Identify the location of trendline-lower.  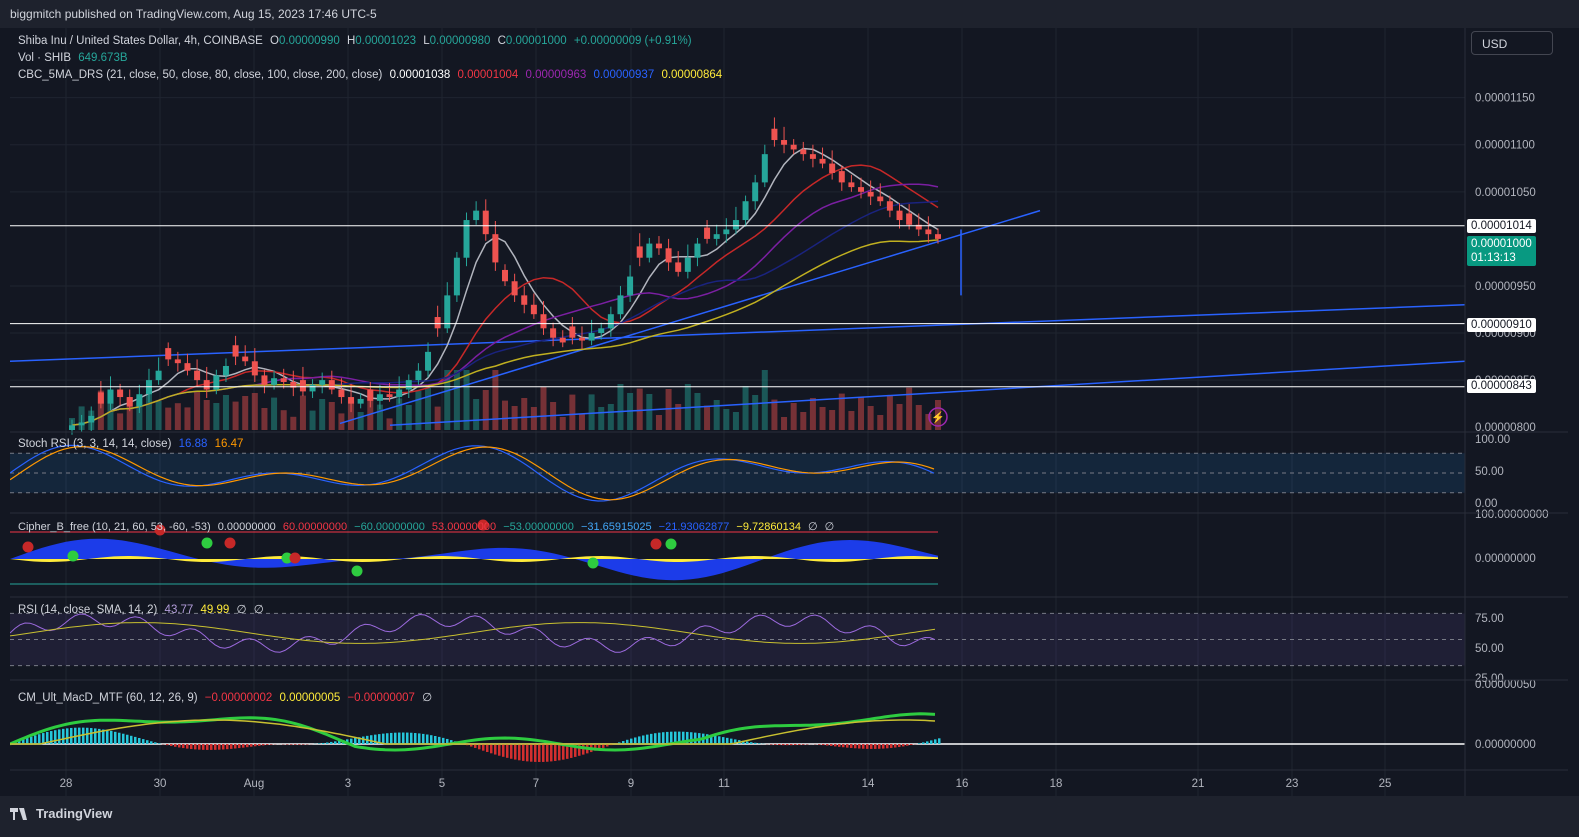
(927, 393).